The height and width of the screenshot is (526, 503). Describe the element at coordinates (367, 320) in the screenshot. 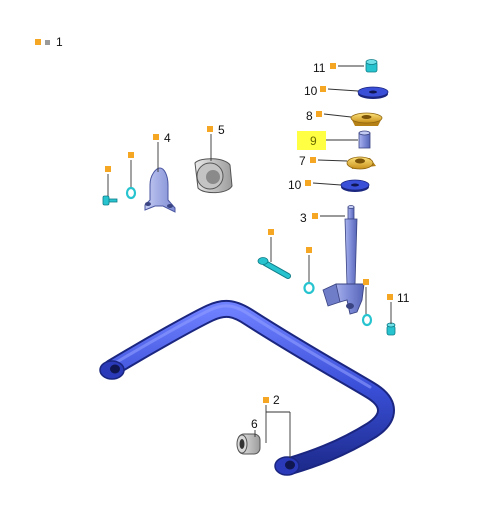

I see `washer-link-right` at that location.